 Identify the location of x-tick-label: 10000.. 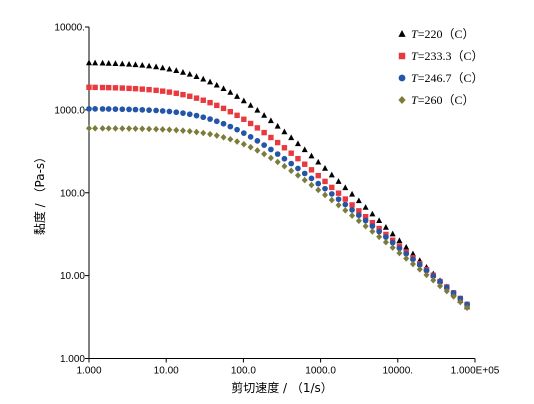
(398, 371).